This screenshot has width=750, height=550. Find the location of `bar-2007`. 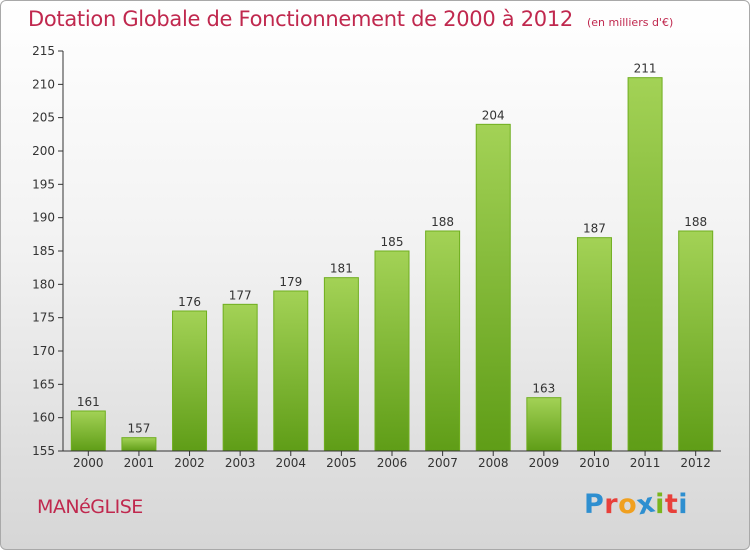

bar-2007 is located at coordinates (443, 341).